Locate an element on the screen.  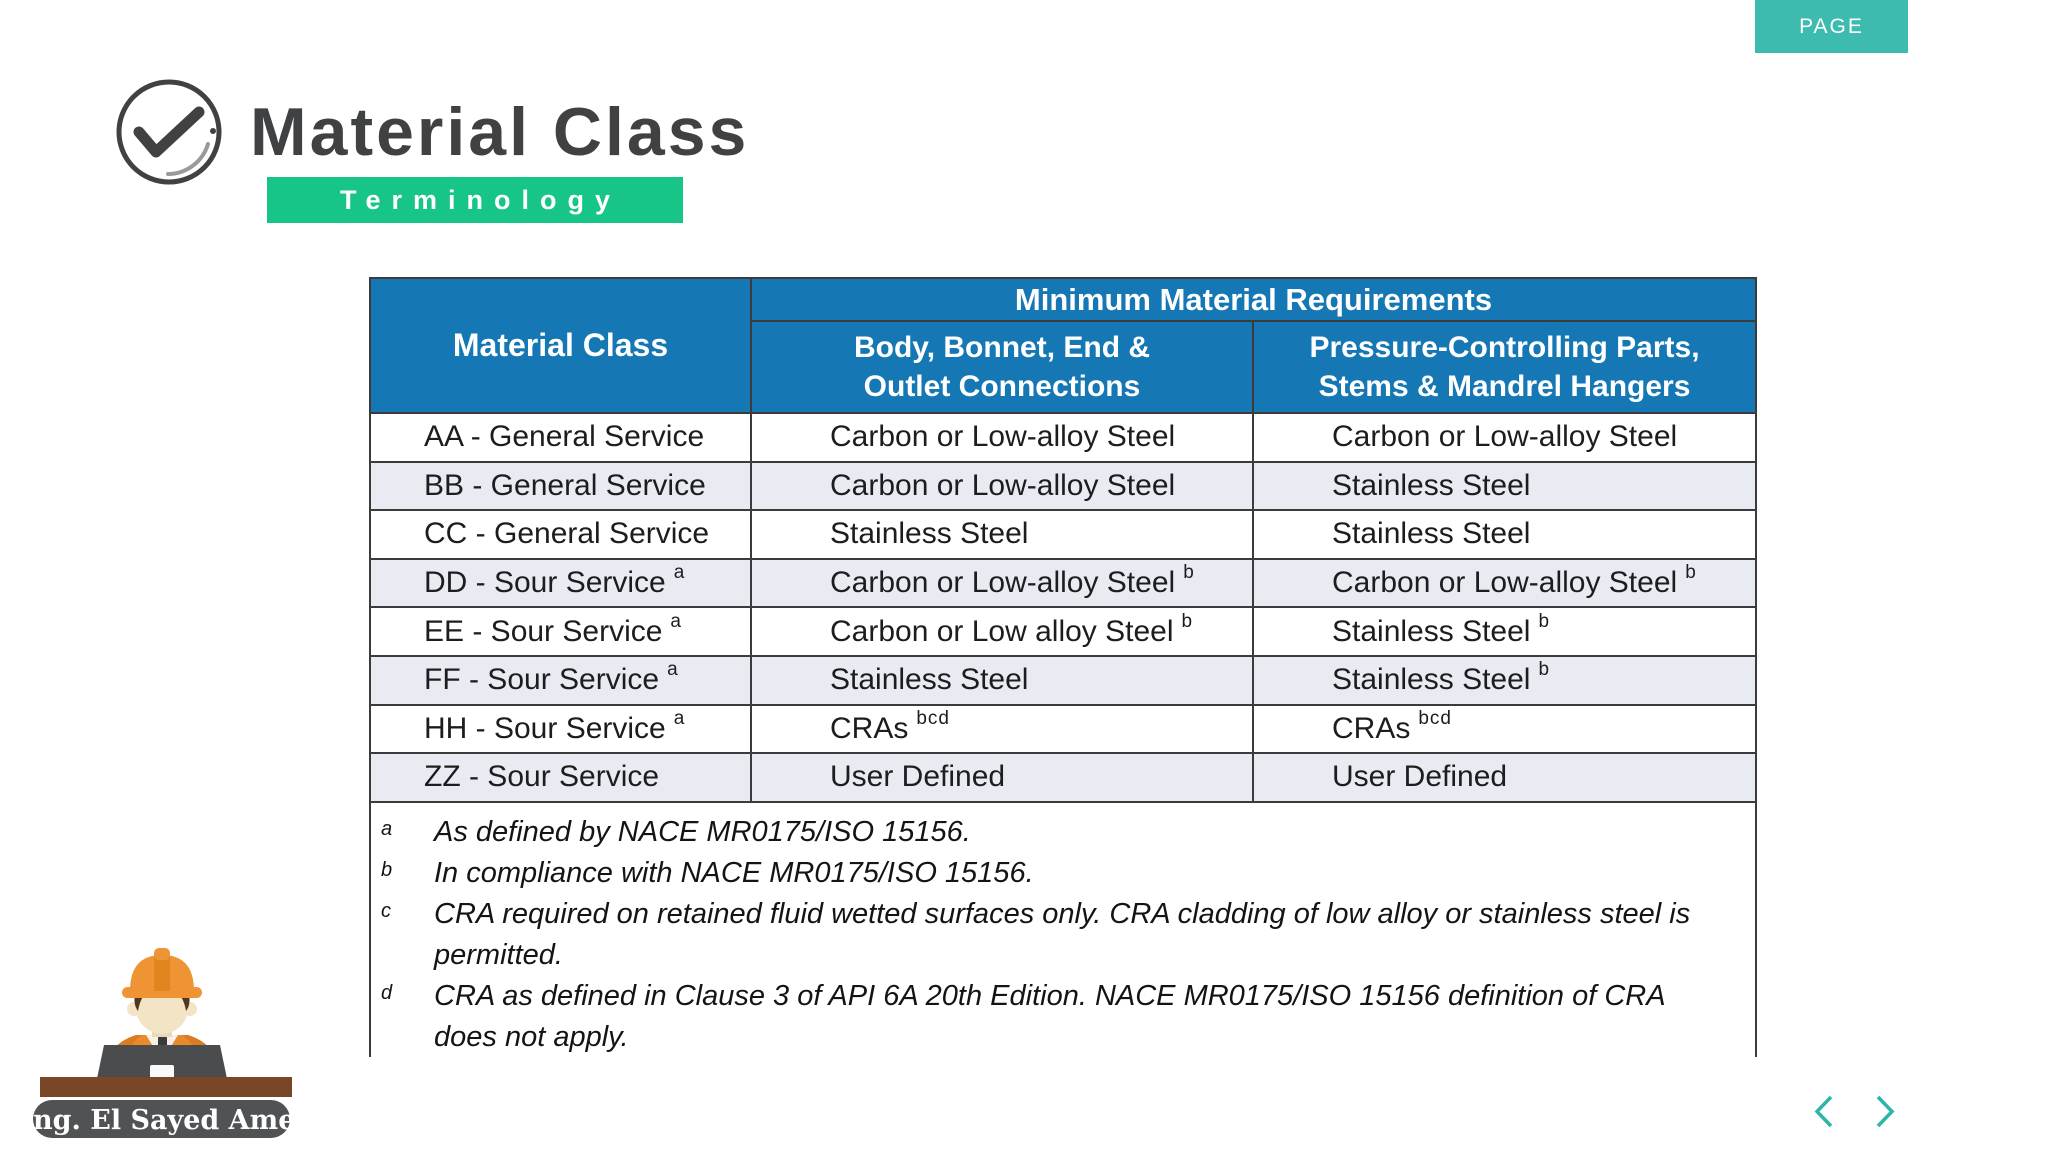
column-header-min-requirements: Minimum Material Requirements is located at coordinates (1253, 300).